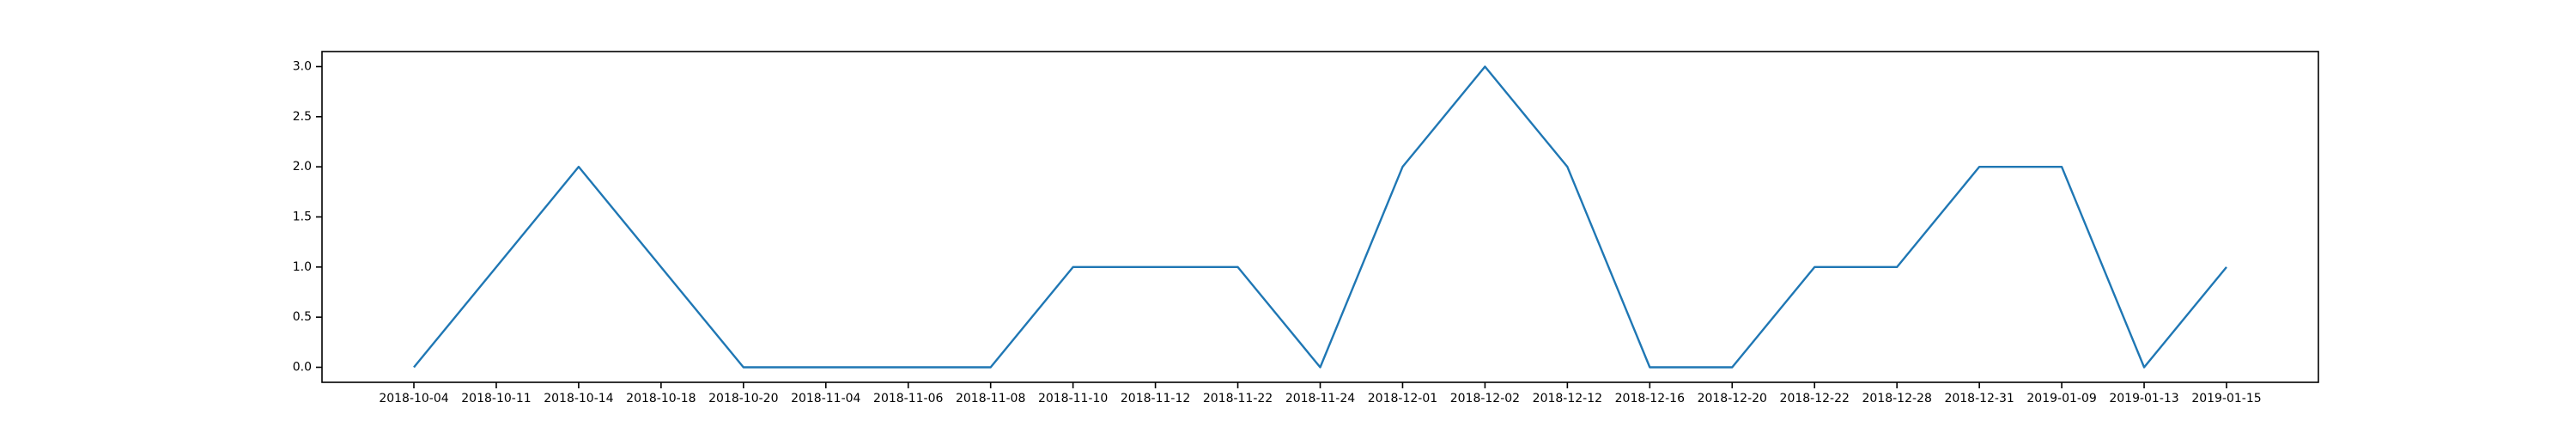  I want to click on x-tick-label: 2018-11-04, so click(825, 399).